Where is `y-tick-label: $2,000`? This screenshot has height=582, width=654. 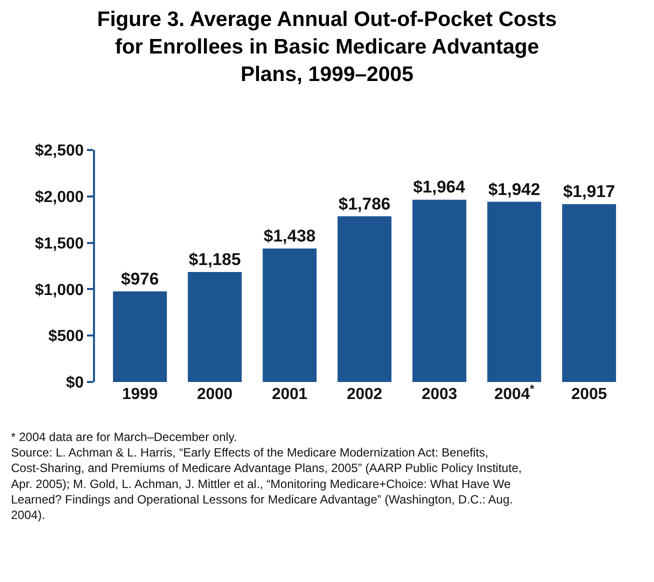 y-tick-label: $2,000 is located at coordinates (59, 197).